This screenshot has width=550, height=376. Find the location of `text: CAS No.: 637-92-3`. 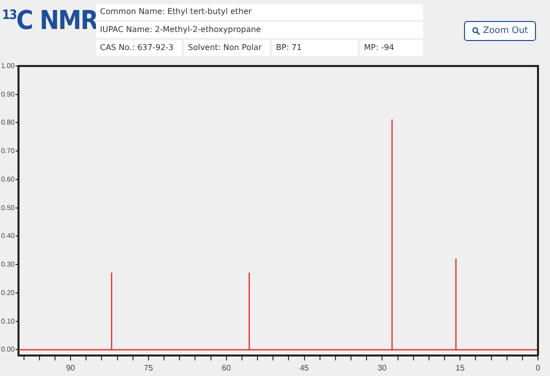

text: CAS No.: 637-92-3 is located at coordinates (139, 48).